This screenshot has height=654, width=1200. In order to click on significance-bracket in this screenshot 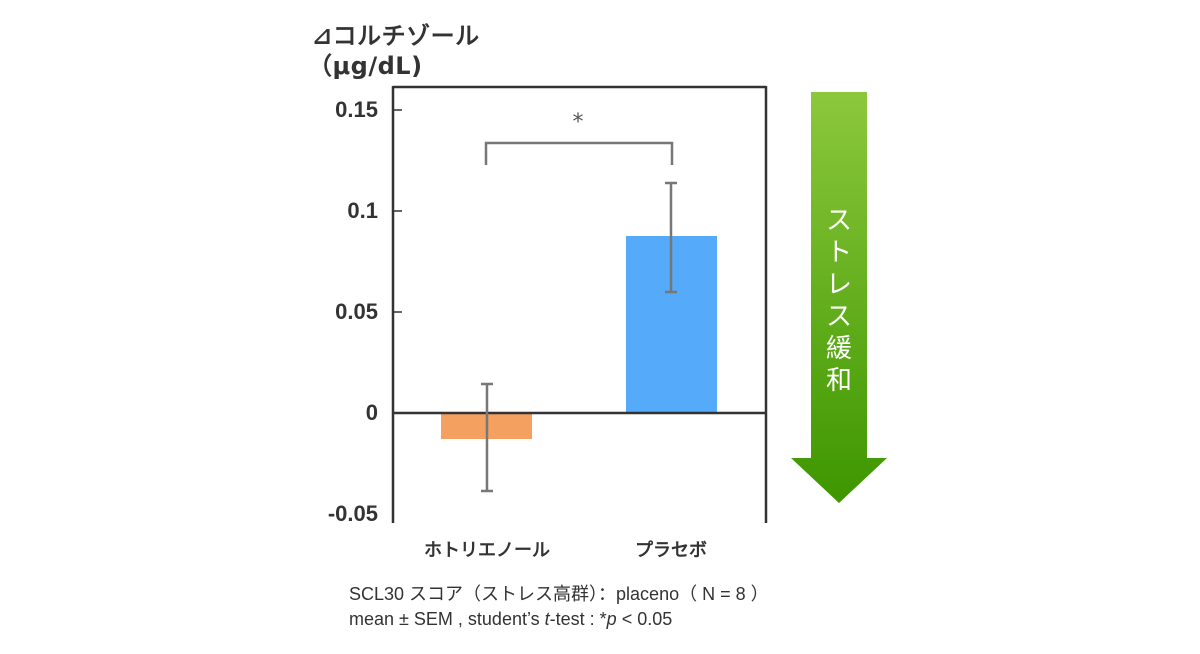, I will do `click(579, 153)`.